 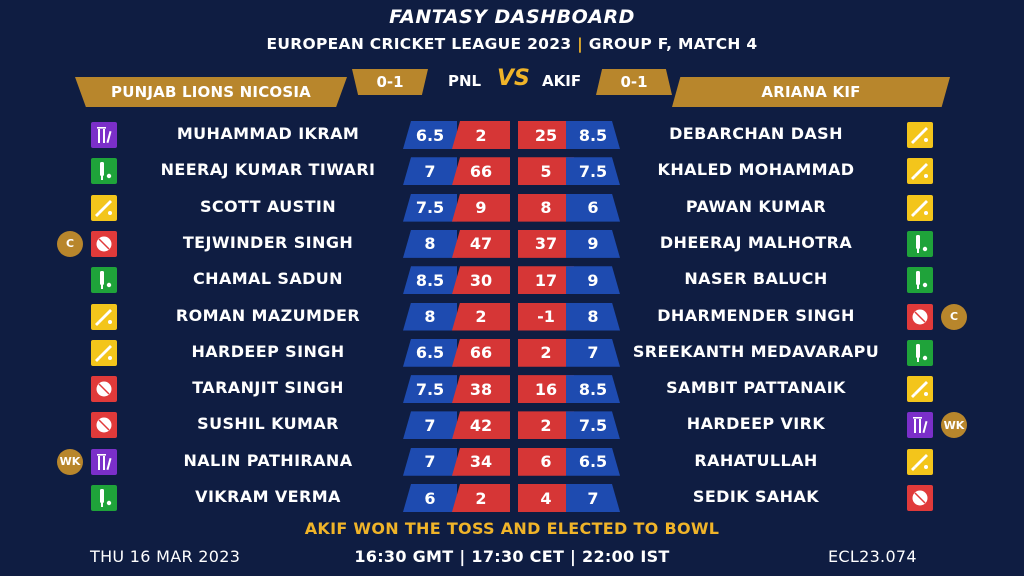 I want to click on player-name-left: SUSHIL KUMAR, so click(x=268, y=424).